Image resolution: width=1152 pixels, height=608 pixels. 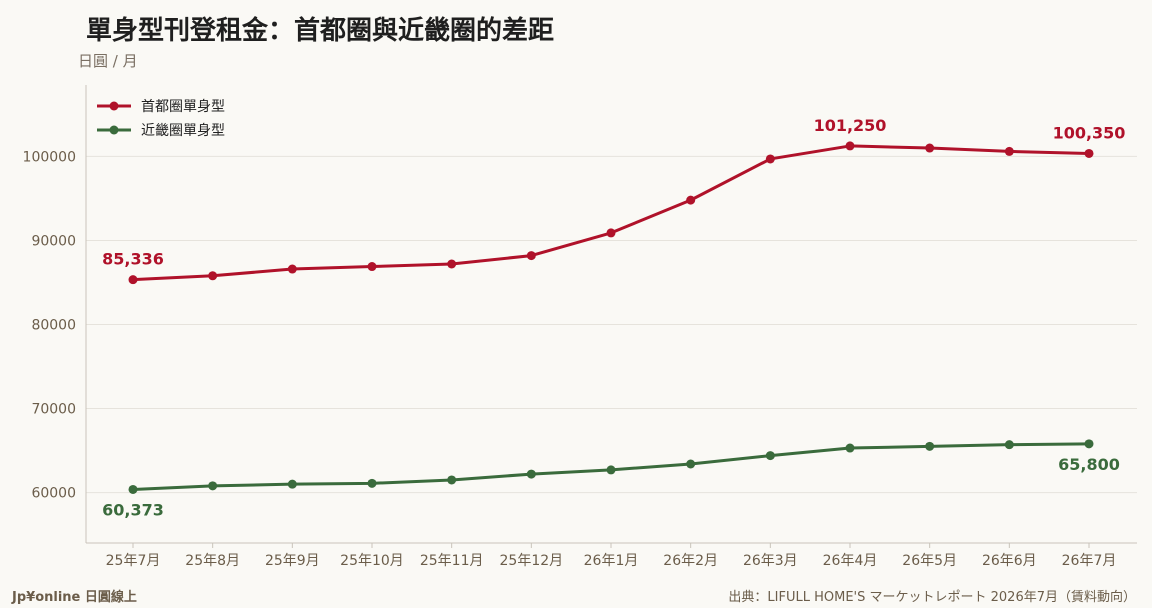 What do you see at coordinates (850, 561) in the screenshot?
I see `x-tick-label: 26年4月` at bounding box center [850, 561].